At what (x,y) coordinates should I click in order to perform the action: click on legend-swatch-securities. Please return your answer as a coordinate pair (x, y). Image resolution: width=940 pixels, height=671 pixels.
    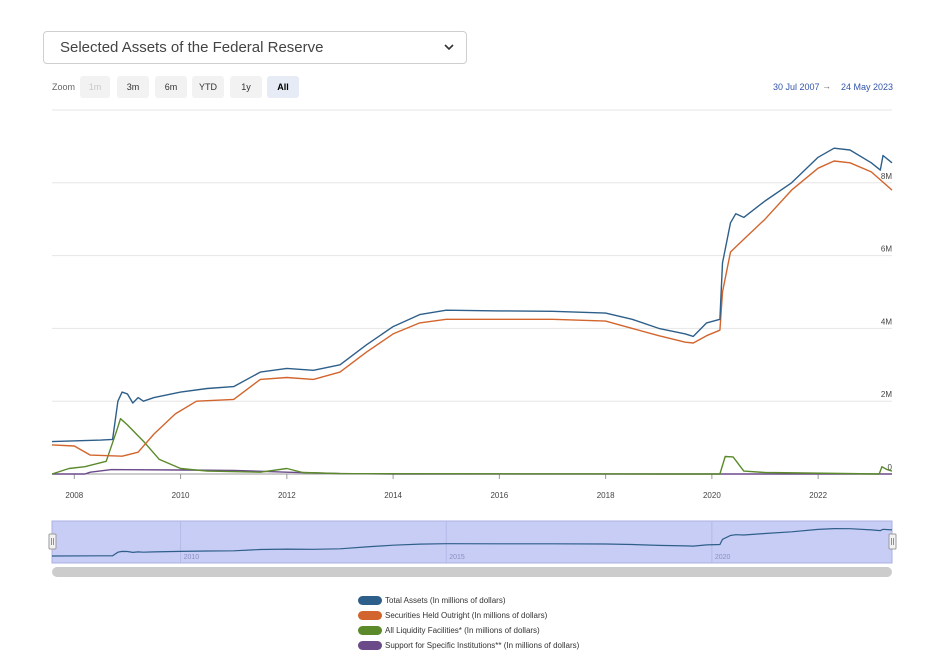
    Looking at the image, I should click on (370, 615).